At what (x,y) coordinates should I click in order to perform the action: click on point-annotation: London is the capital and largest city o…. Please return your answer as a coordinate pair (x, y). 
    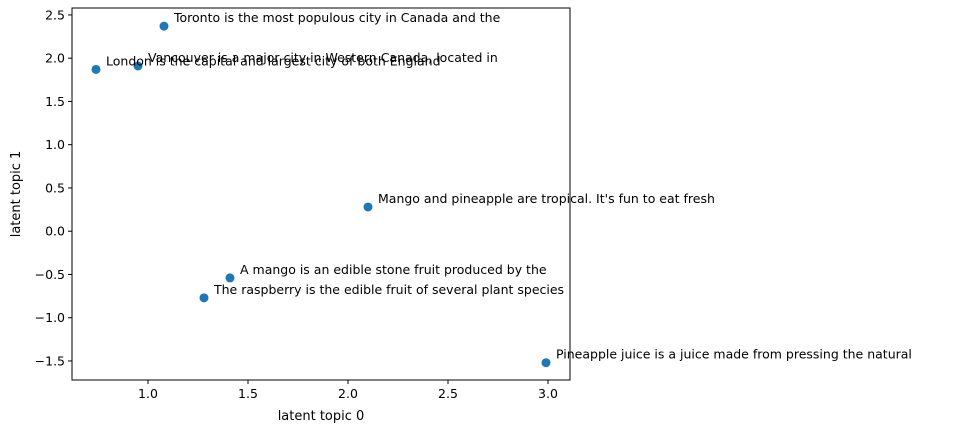
    Looking at the image, I should click on (273, 60).